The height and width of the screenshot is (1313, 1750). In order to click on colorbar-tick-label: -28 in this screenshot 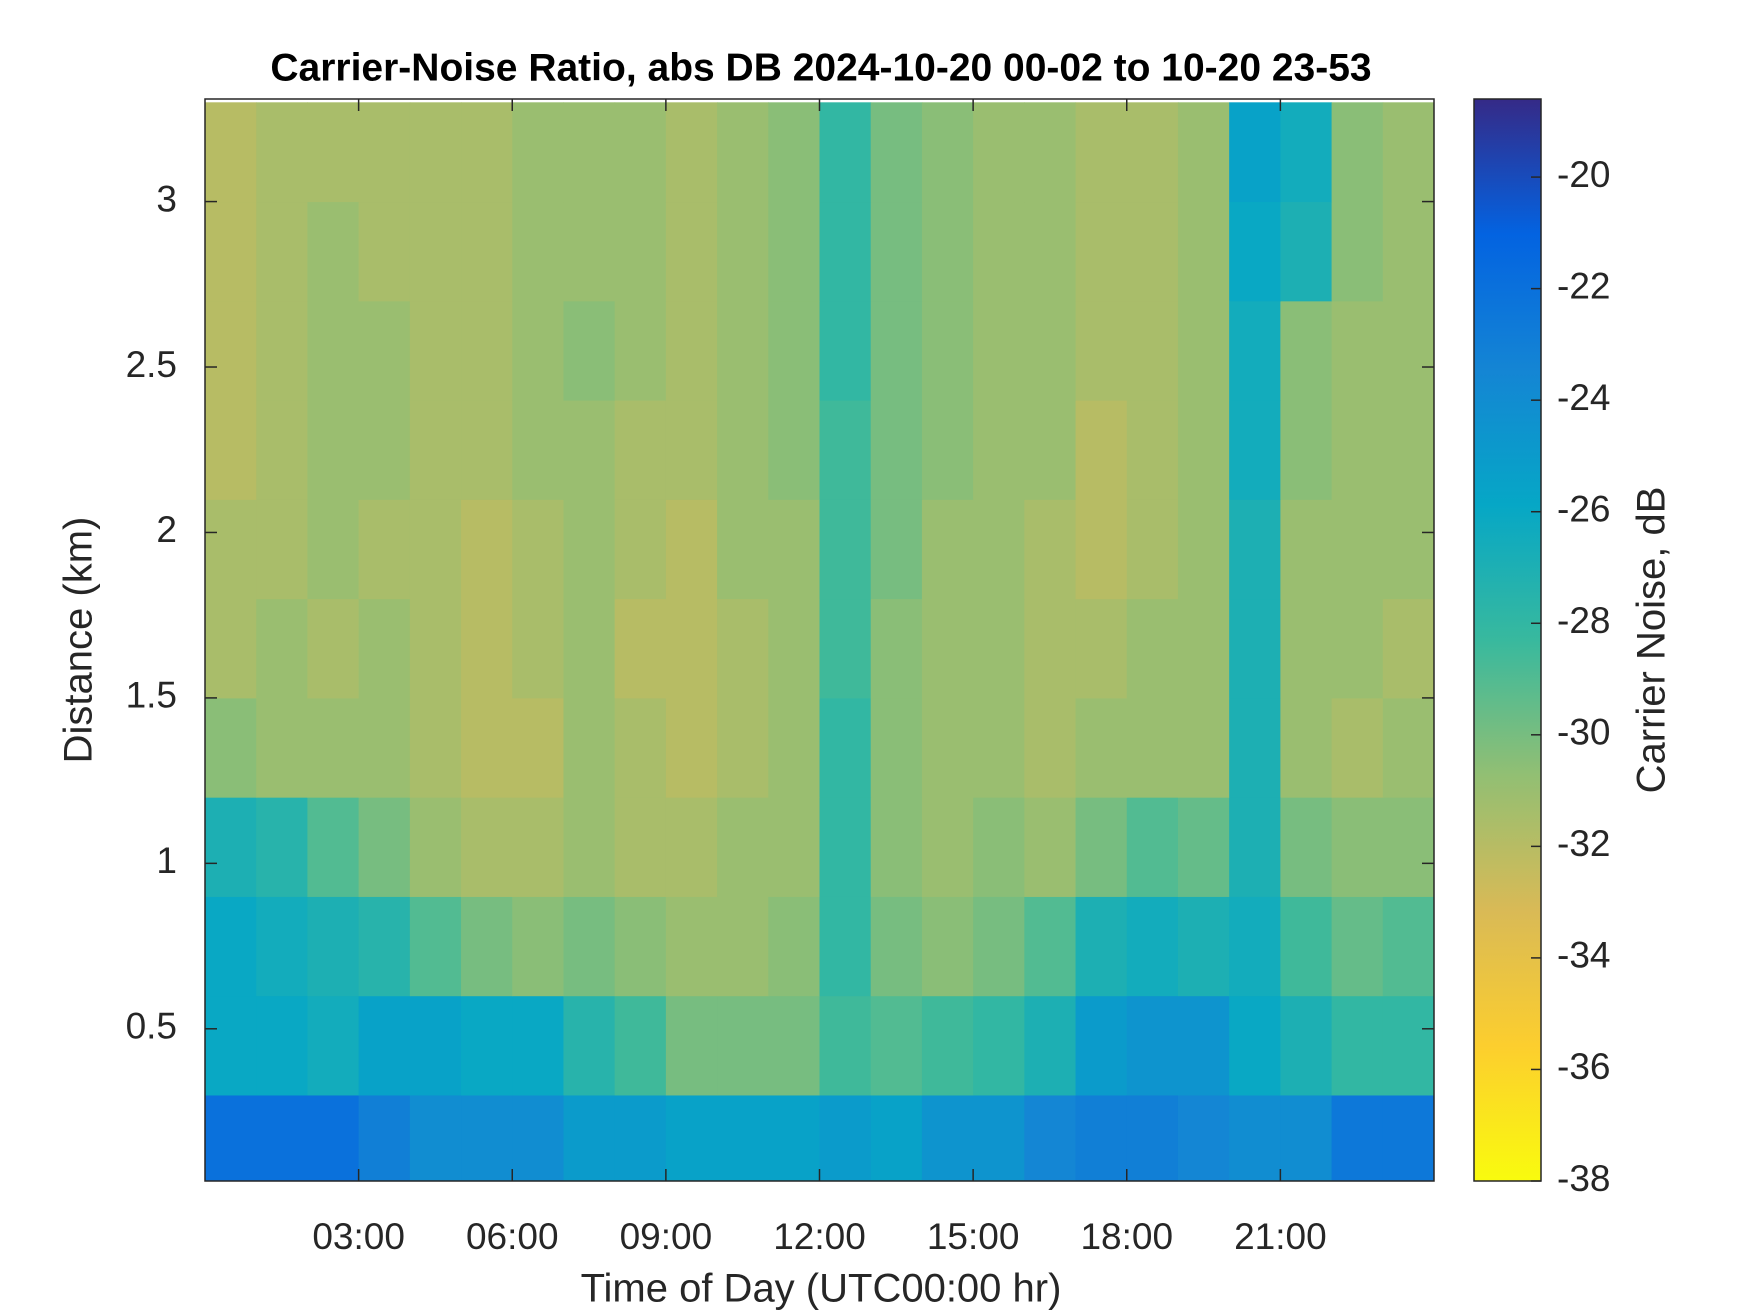, I will do `click(1583, 620)`.